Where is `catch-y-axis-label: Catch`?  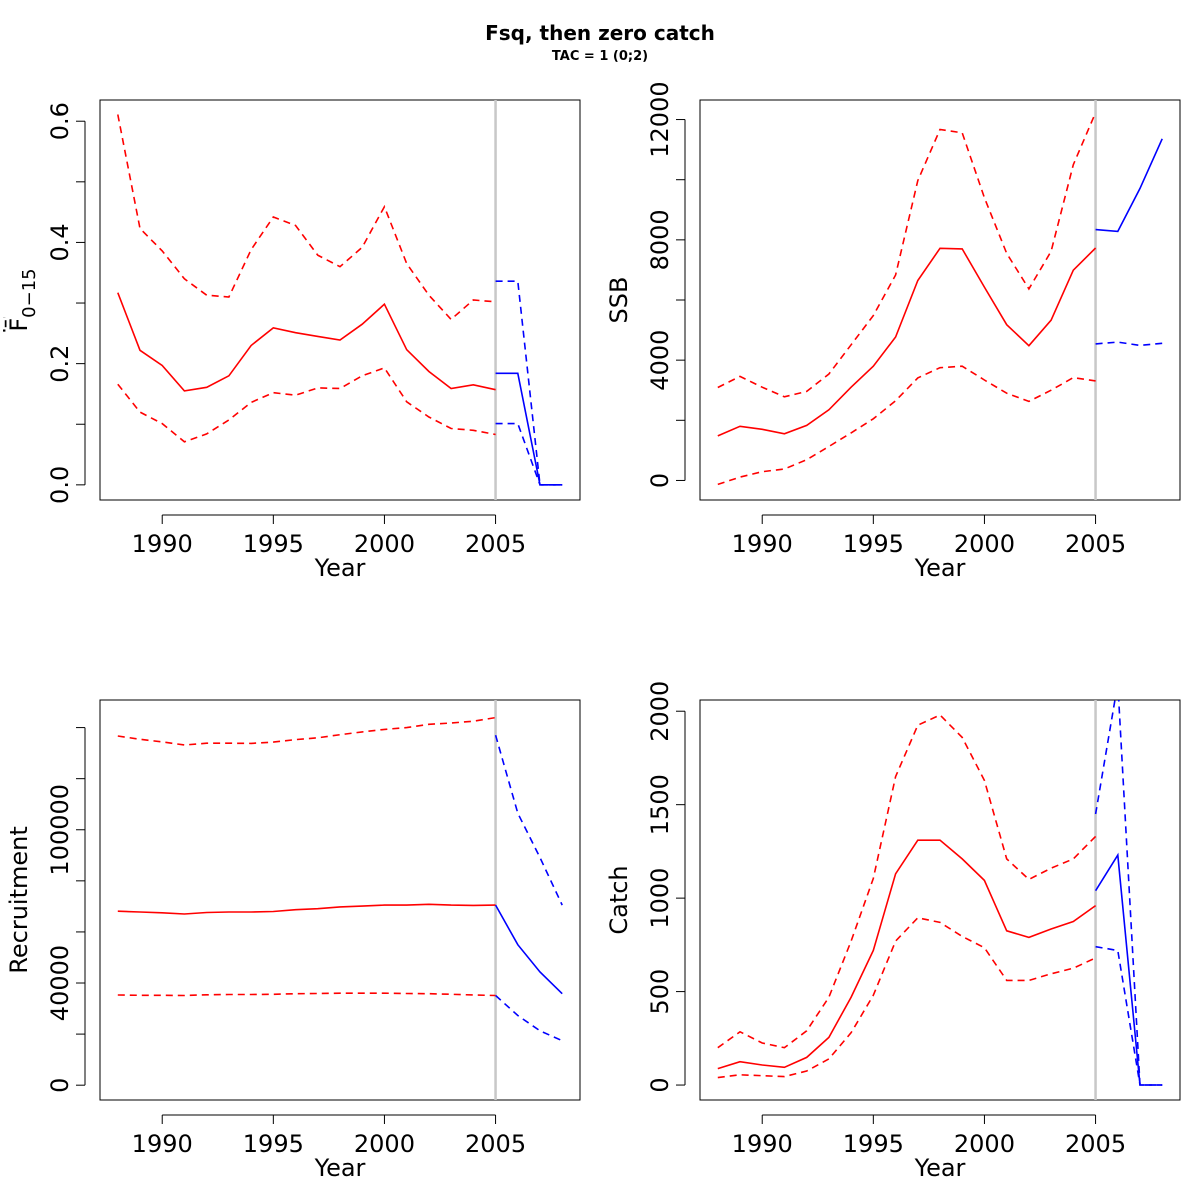 catch-y-axis-label: Catch is located at coordinates (619, 899).